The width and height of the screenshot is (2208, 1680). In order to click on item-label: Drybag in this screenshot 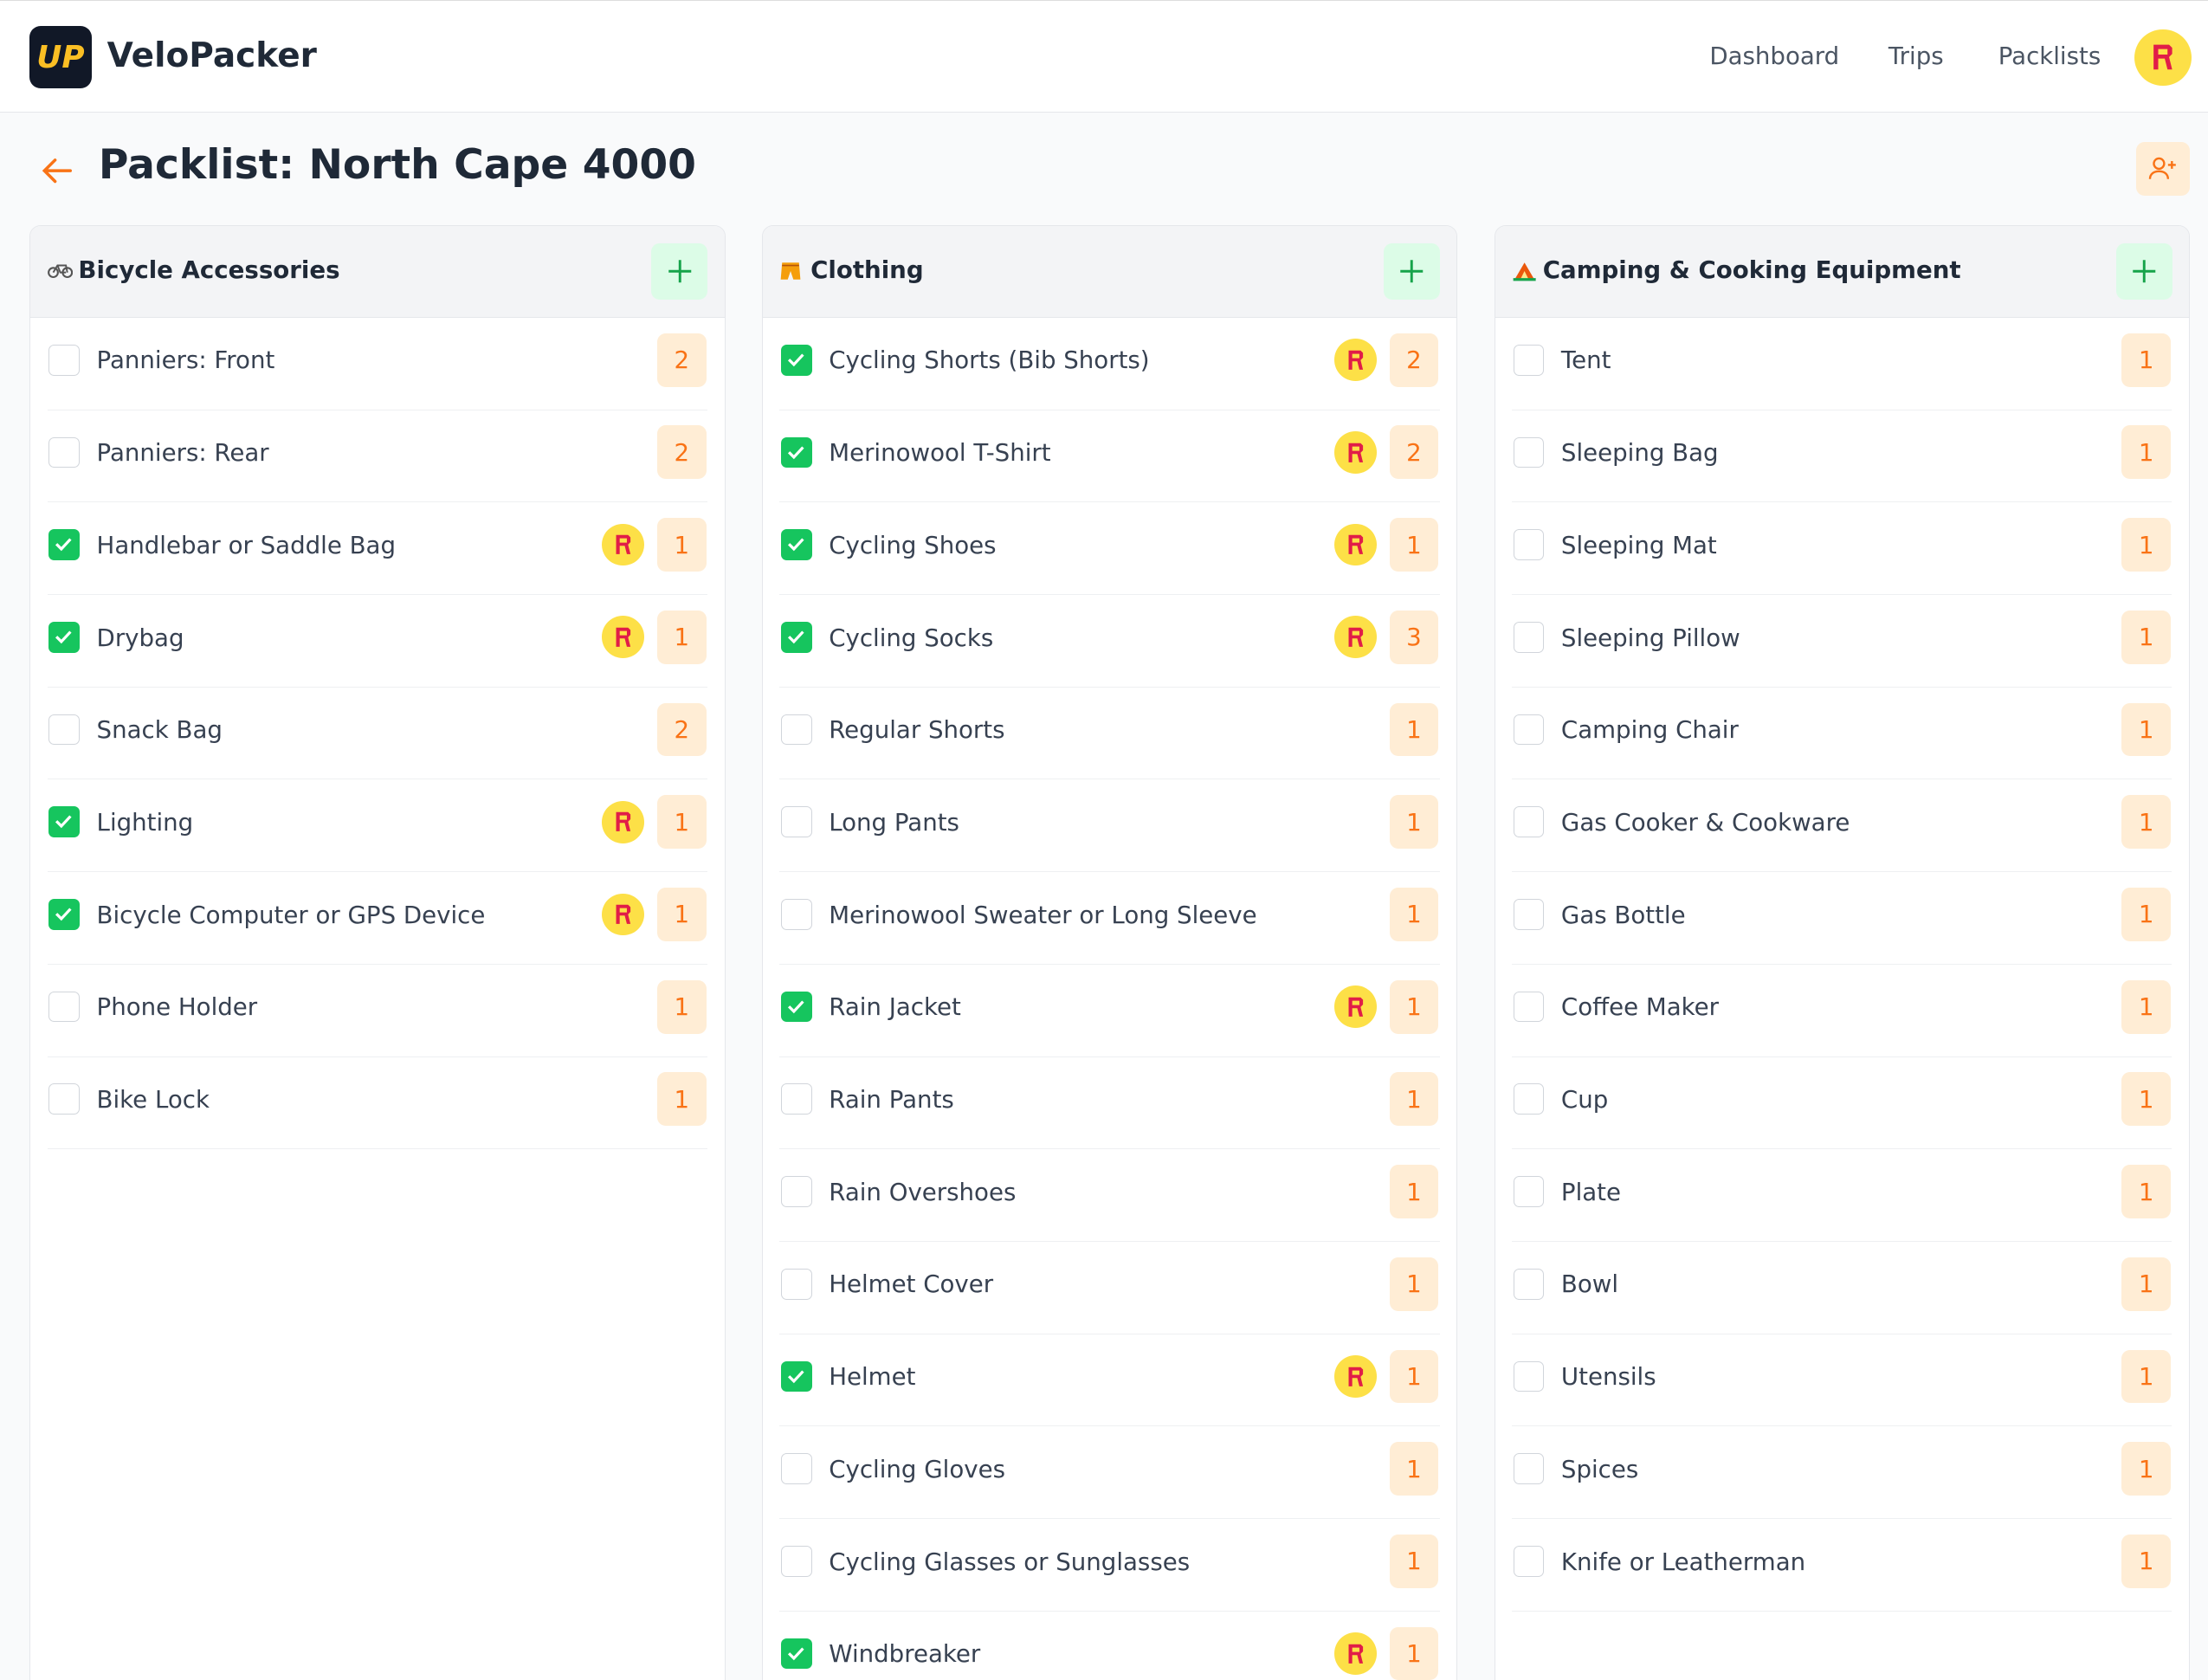, I will do `click(140, 637)`.